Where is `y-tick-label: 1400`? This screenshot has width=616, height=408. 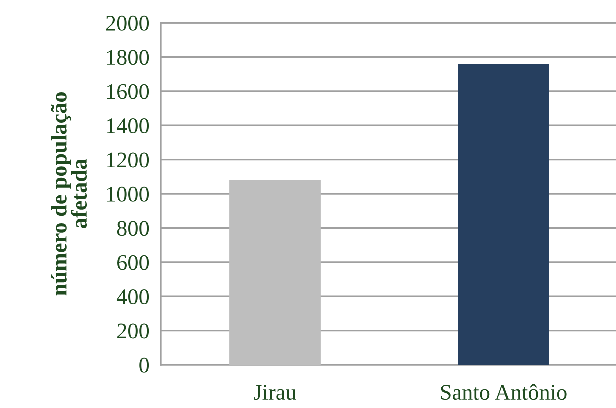
y-tick-label: 1400 is located at coordinates (128, 126).